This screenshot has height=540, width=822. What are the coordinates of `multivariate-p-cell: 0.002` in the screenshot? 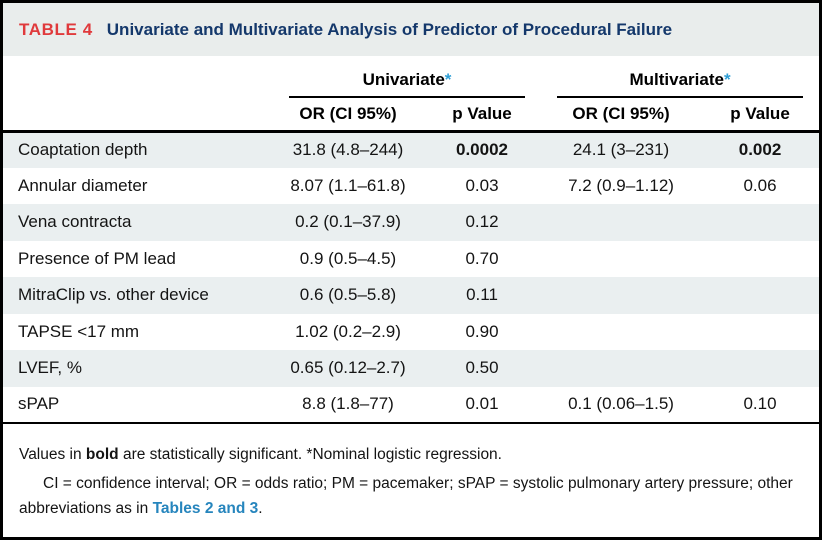 It's located at (760, 149).